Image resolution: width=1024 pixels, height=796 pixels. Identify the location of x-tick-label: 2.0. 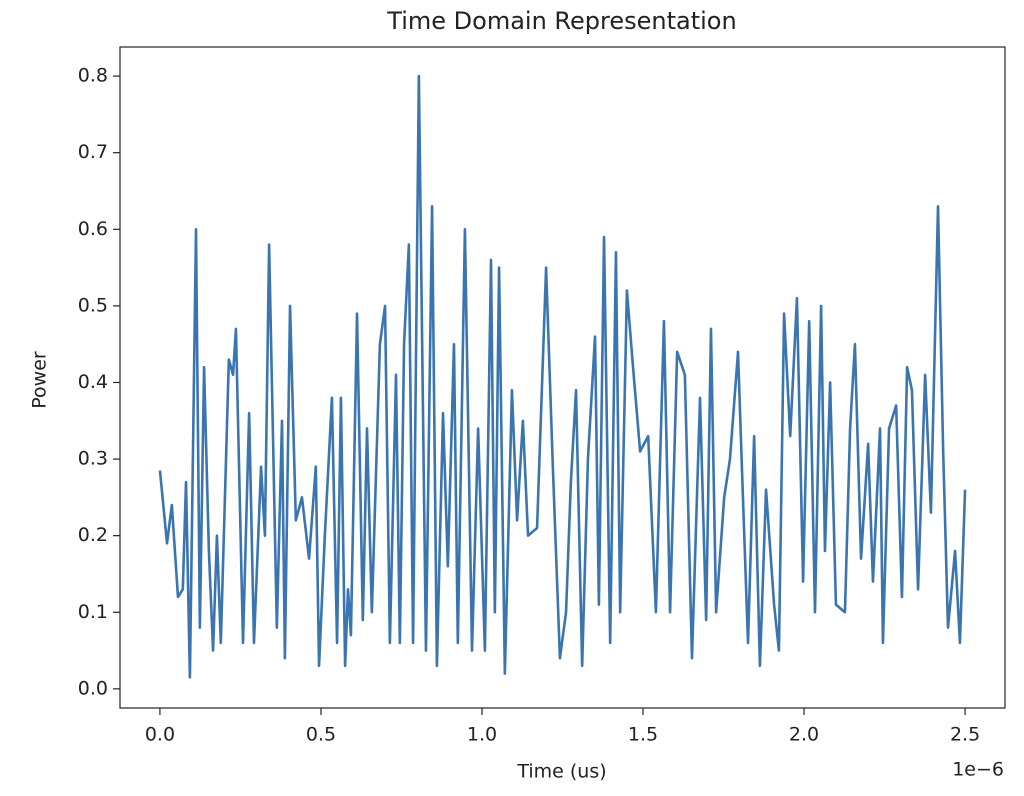
(804, 735).